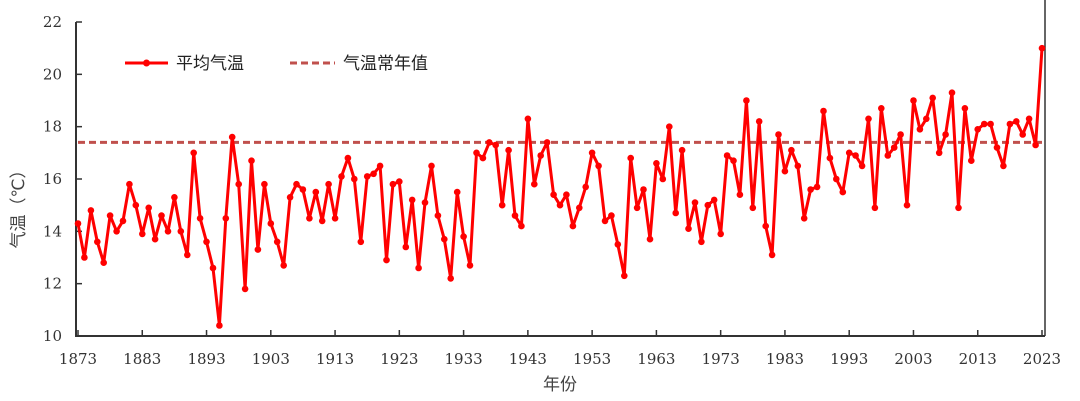  I want to click on data-point-1929, so click(438, 215).